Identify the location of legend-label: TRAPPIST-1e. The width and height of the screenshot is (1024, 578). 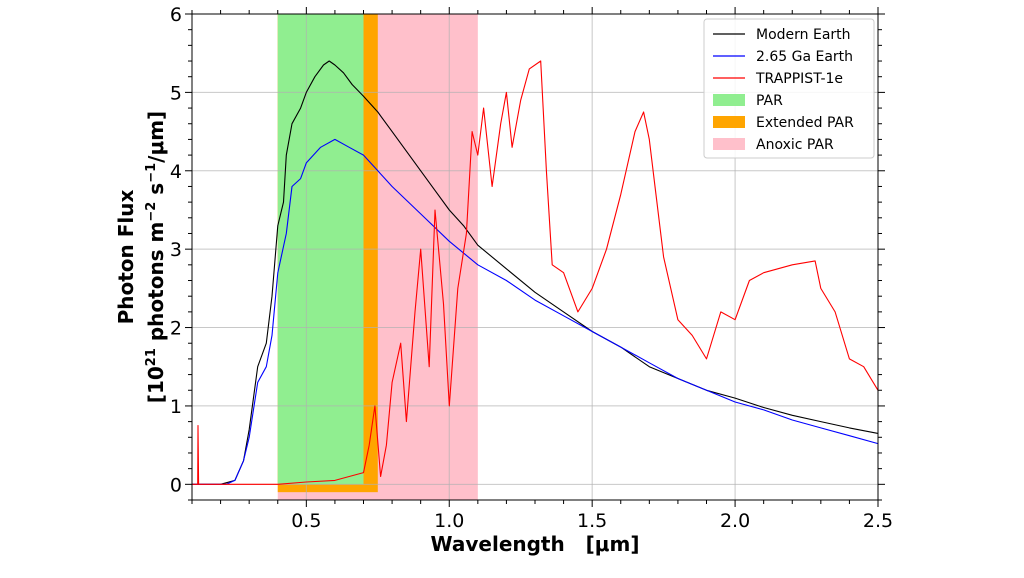
(799, 79).